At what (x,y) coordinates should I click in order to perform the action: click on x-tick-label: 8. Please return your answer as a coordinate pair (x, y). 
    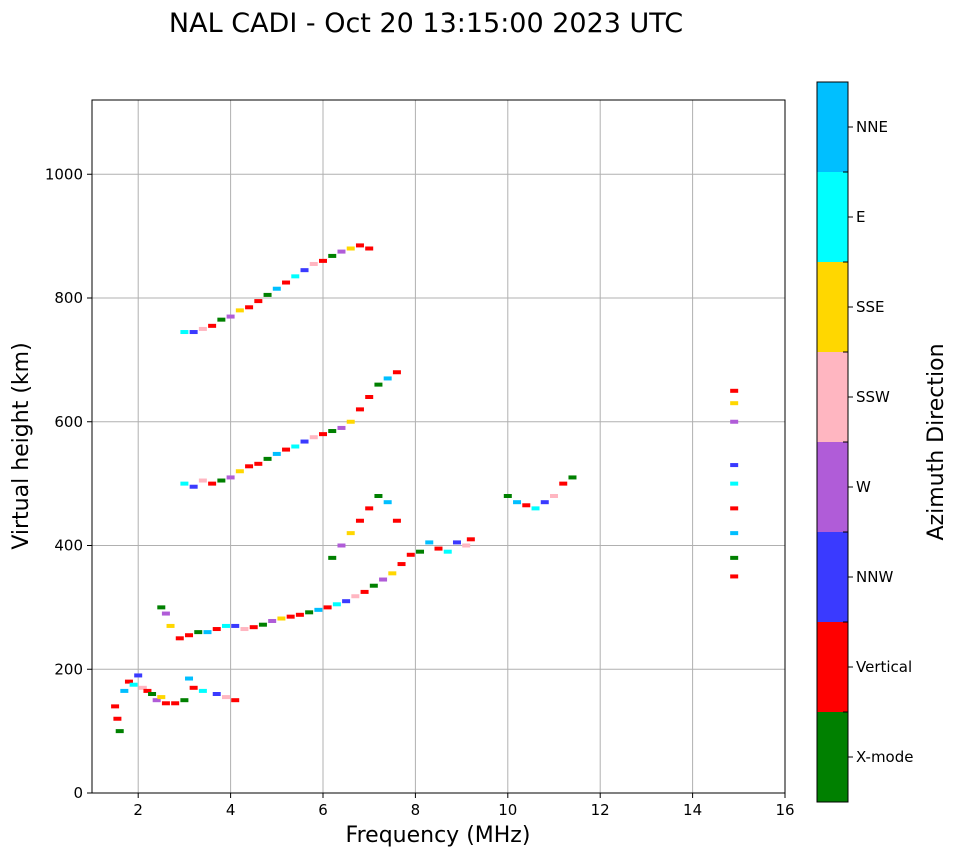
    Looking at the image, I should click on (416, 810).